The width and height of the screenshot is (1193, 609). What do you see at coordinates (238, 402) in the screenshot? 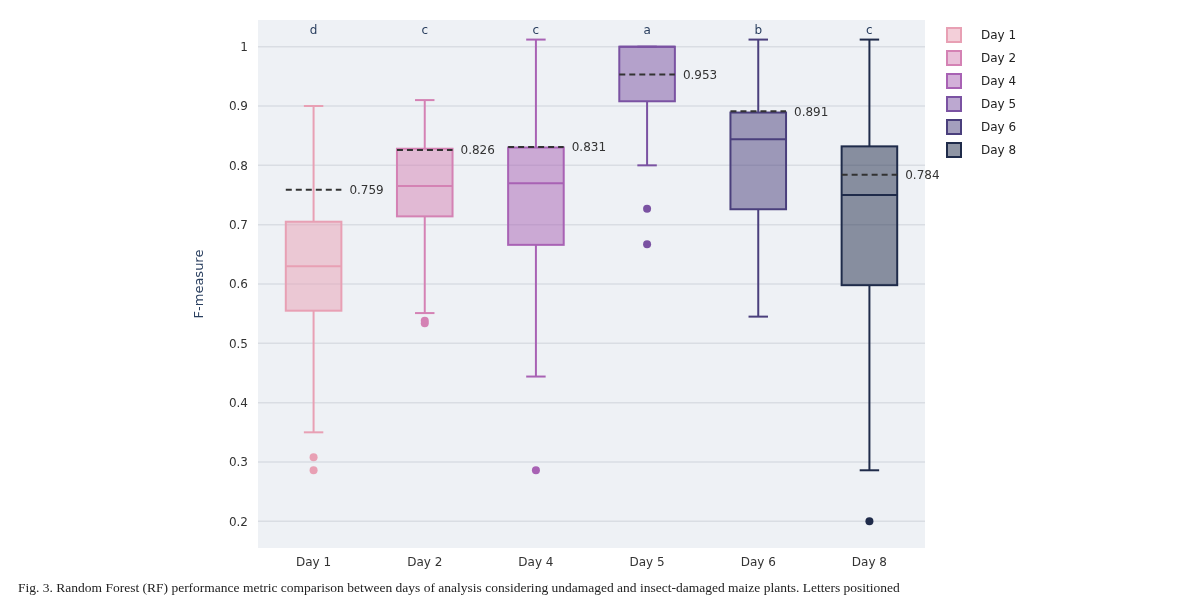
I see `y-tick-label: 0.4` at bounding box center [238, 402].